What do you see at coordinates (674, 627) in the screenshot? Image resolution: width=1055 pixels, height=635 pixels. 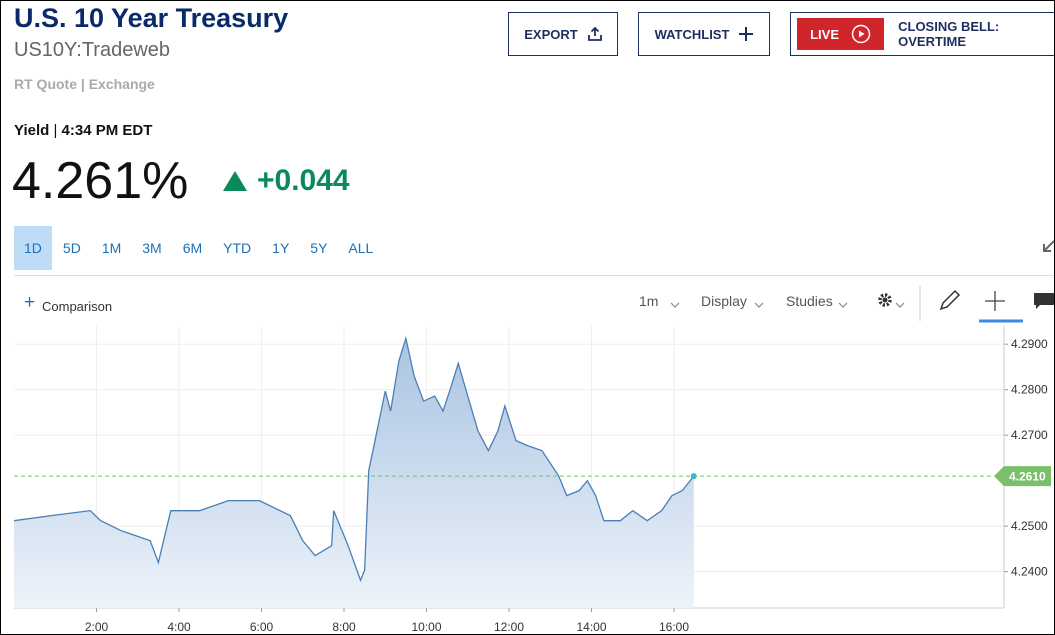 I see `x-tick-label: 16:00` at bounding box center [674, 627].